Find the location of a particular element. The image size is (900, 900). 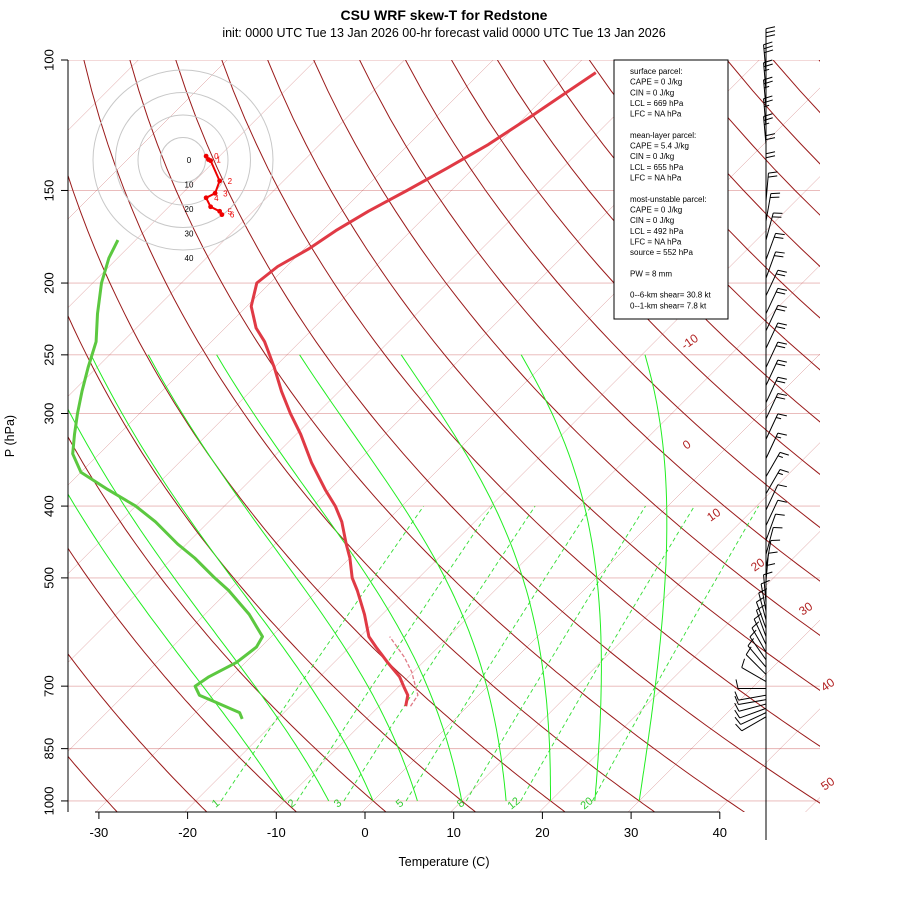

isotherm-label: 40 is located at coordinates (827, 684).